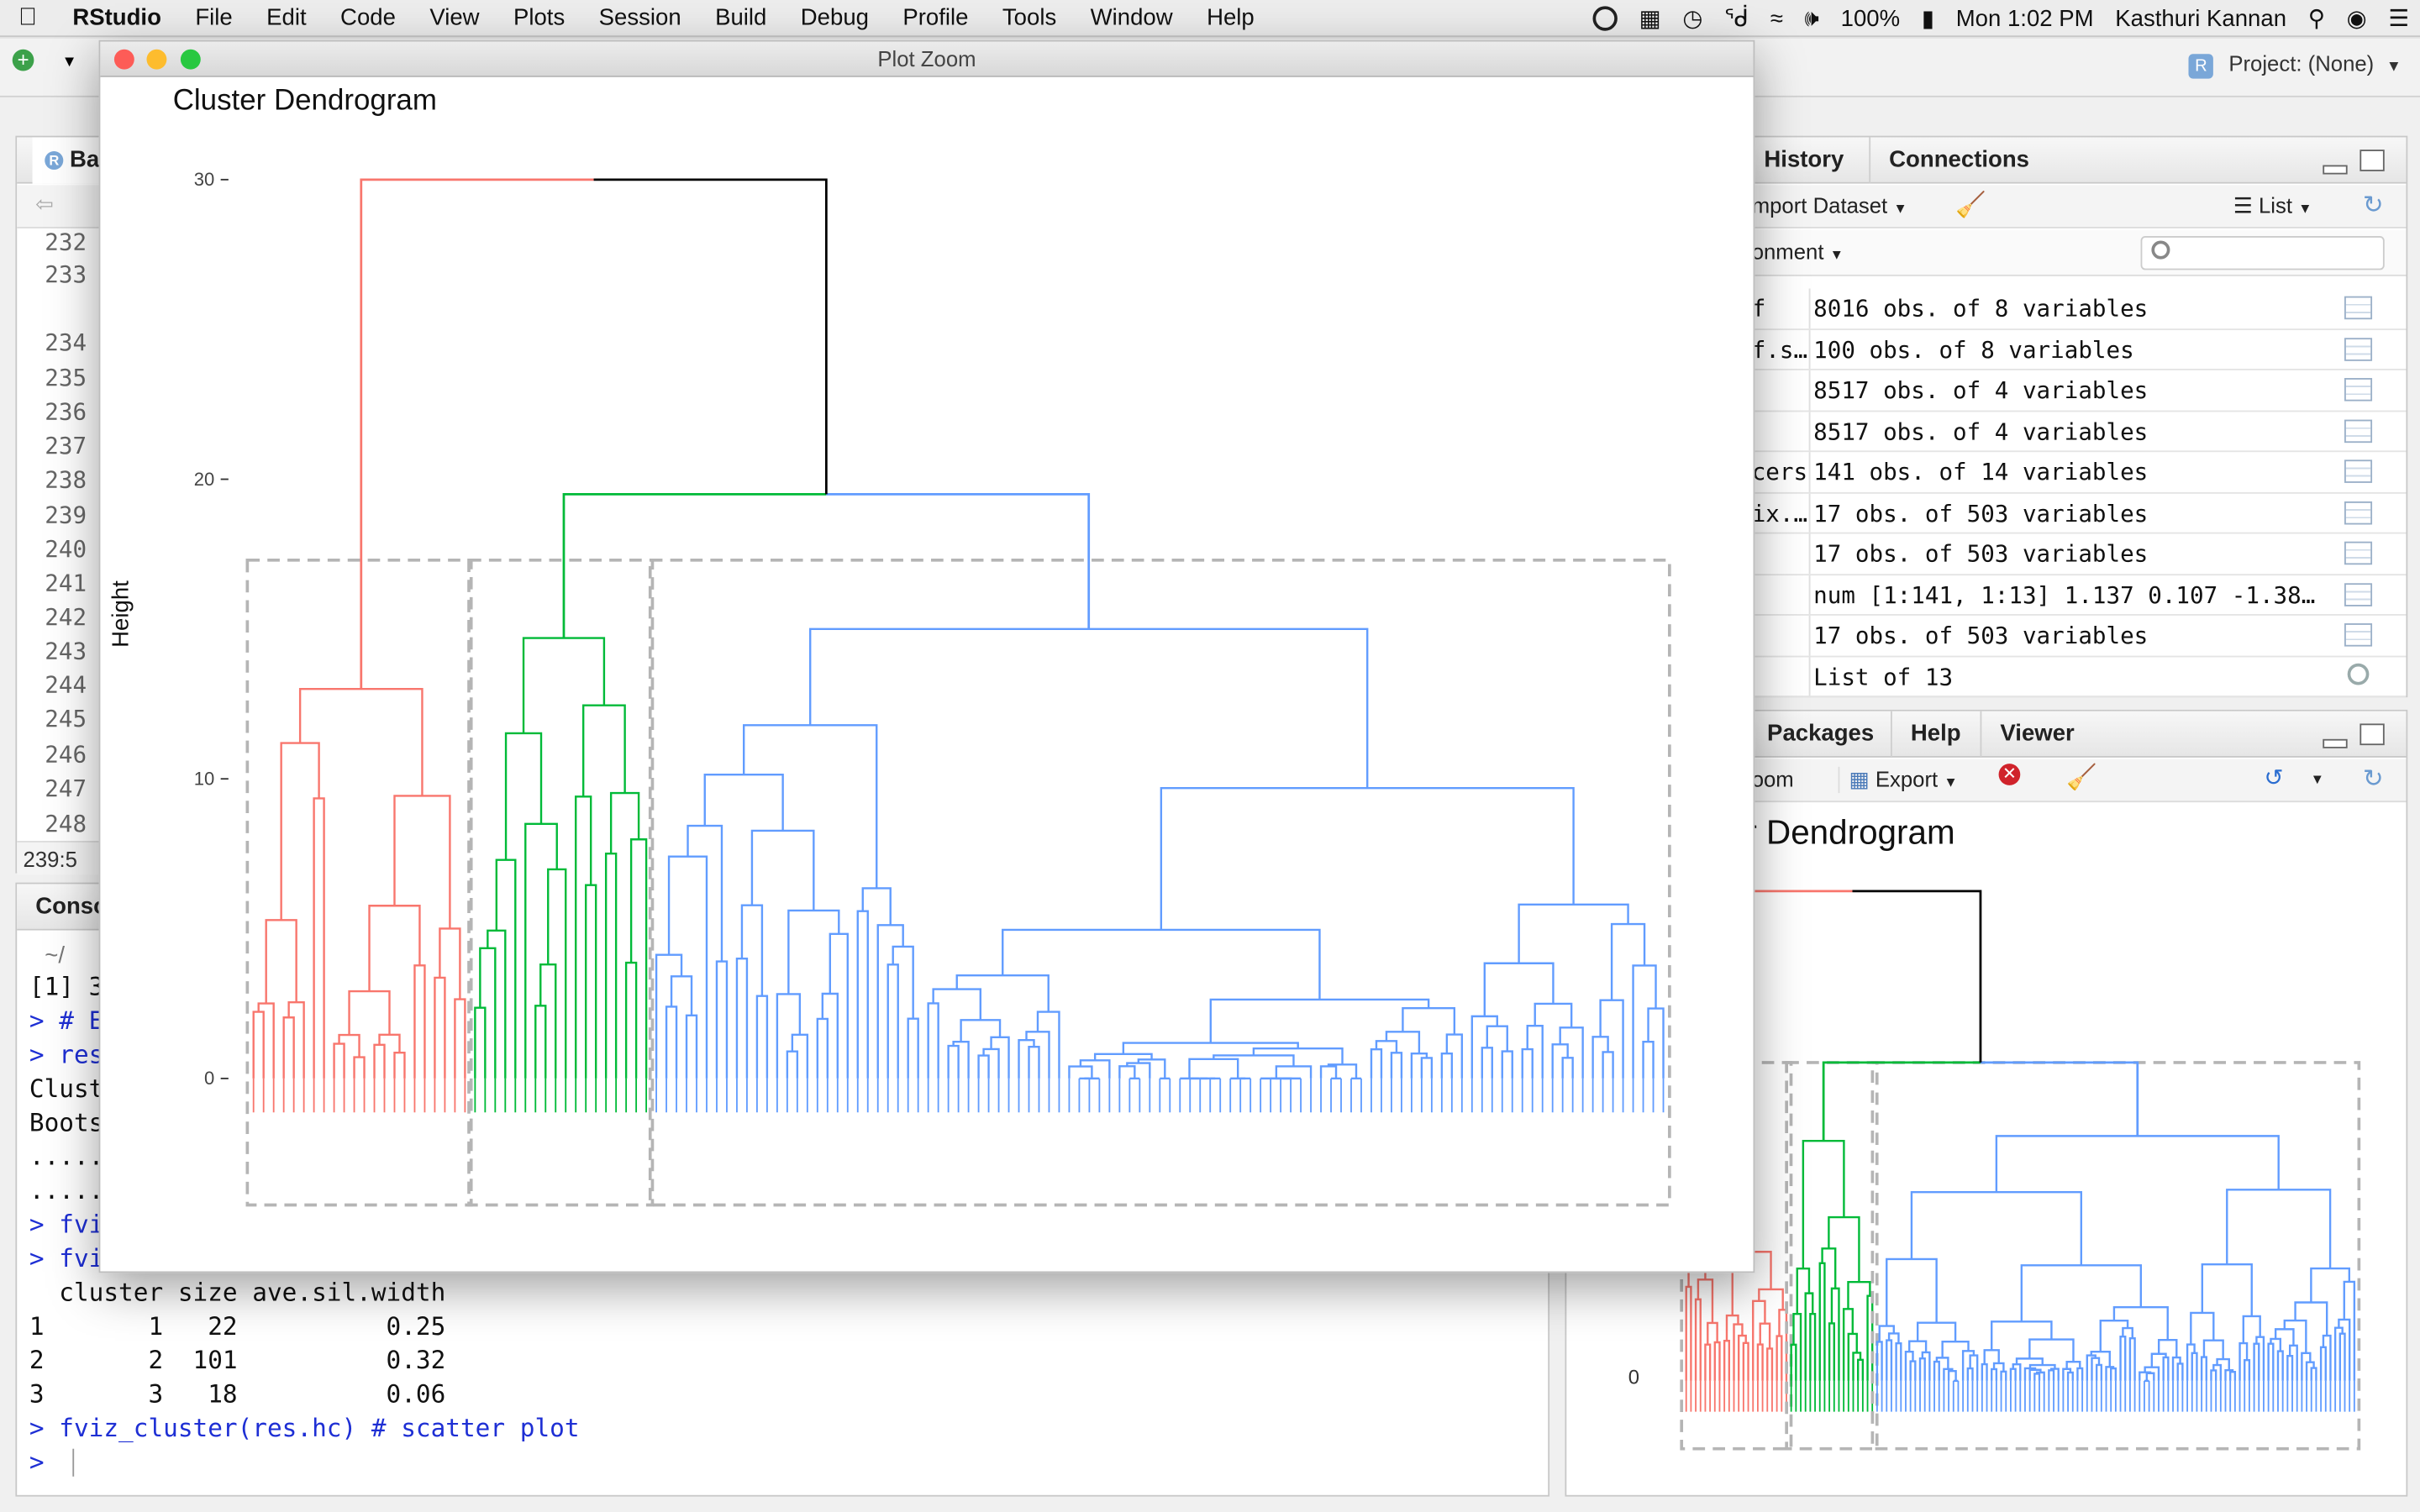 Image resolution: width=2420 pixels, height=1512 pixels. What do you see at coordinates (1758, 308) in the screenshot?
I see `env-var-name: f` at bounding box center [1758, 308].